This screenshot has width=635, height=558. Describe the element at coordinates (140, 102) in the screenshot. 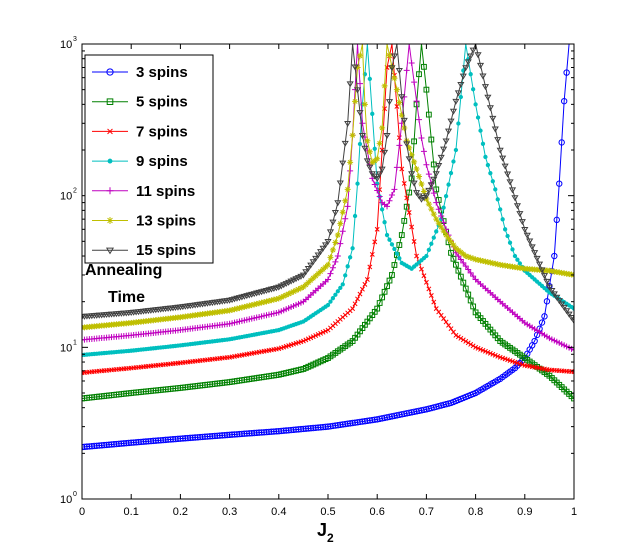

I see `legend-entry: 5 spins` at that location.